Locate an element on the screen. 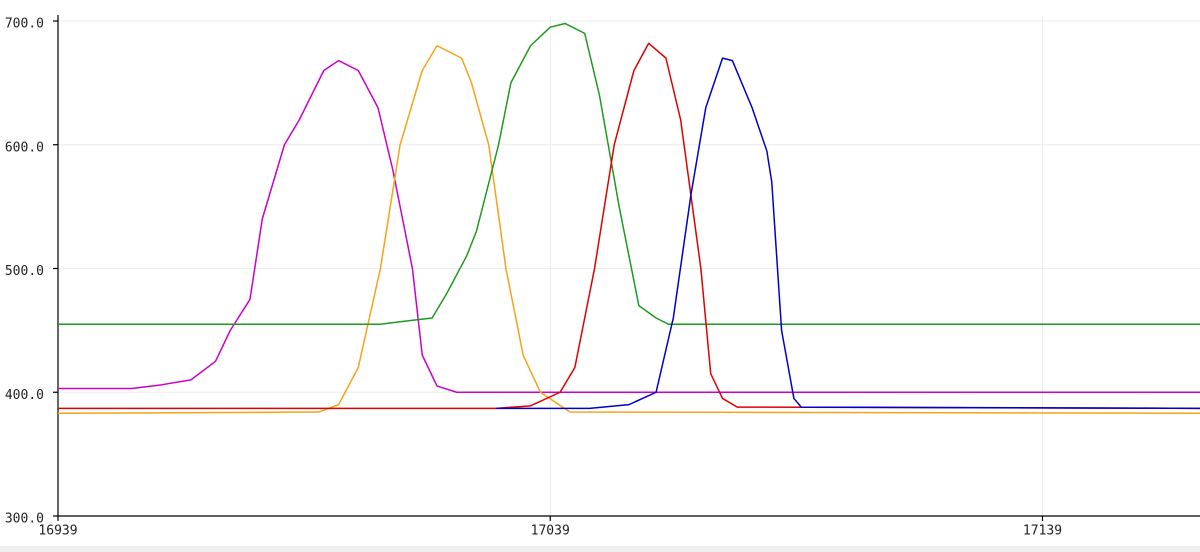  y-tick-label: 600.0 is located at coordinates (24, 147).